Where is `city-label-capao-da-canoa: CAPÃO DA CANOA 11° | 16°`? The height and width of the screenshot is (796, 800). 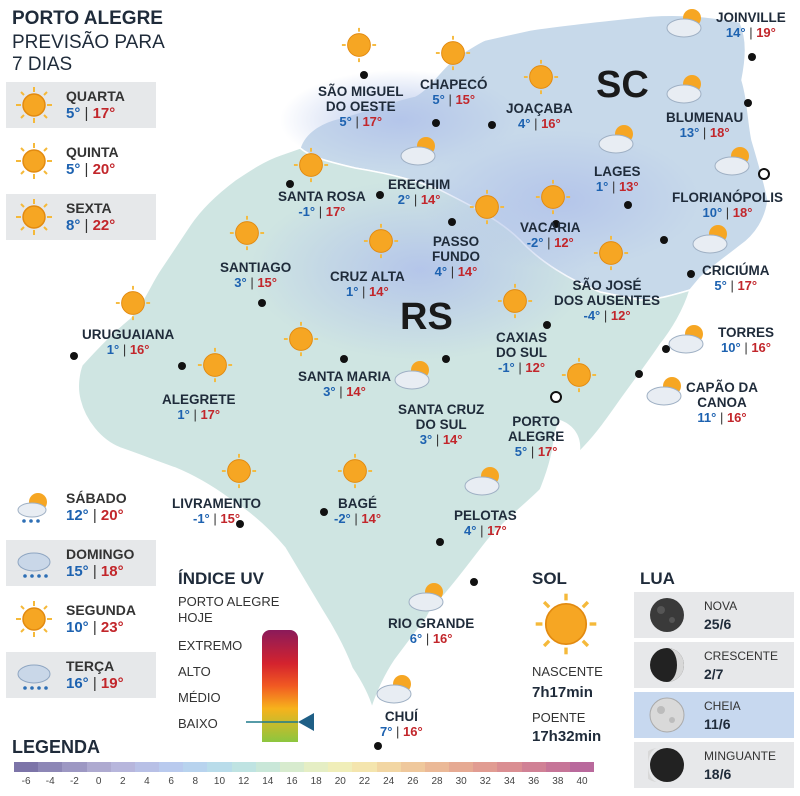
city-label-capao-da-canoa: CAPÃO DA CANOA 11° | 16° is located at coordinates (722, 402).